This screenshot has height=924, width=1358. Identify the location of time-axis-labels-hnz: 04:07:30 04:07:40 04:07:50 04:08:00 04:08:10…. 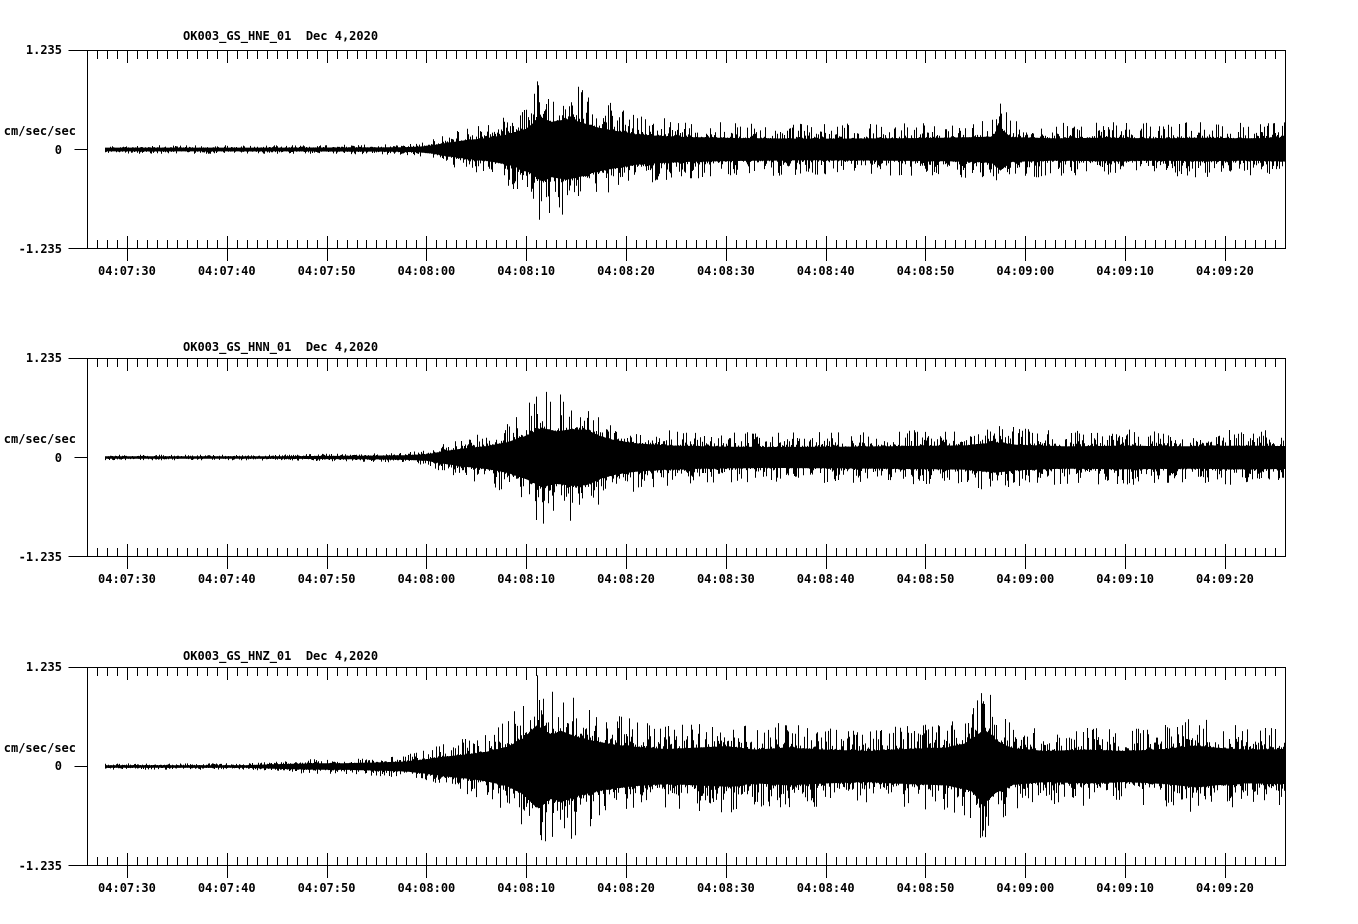
(679, 889).